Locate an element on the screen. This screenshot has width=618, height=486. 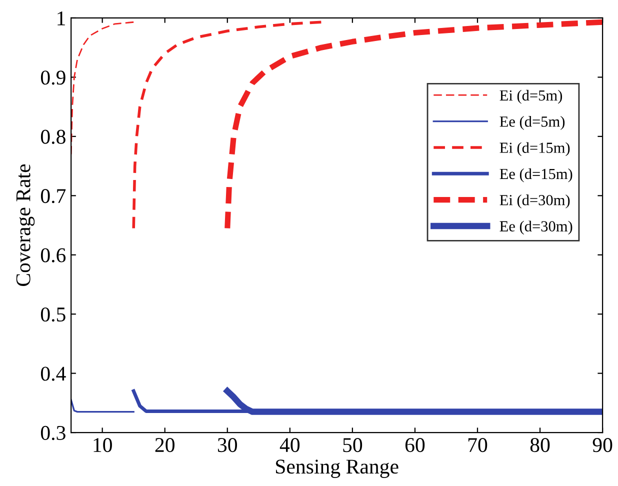
x-tick-label: 10 is located at coordinates (103, 445).